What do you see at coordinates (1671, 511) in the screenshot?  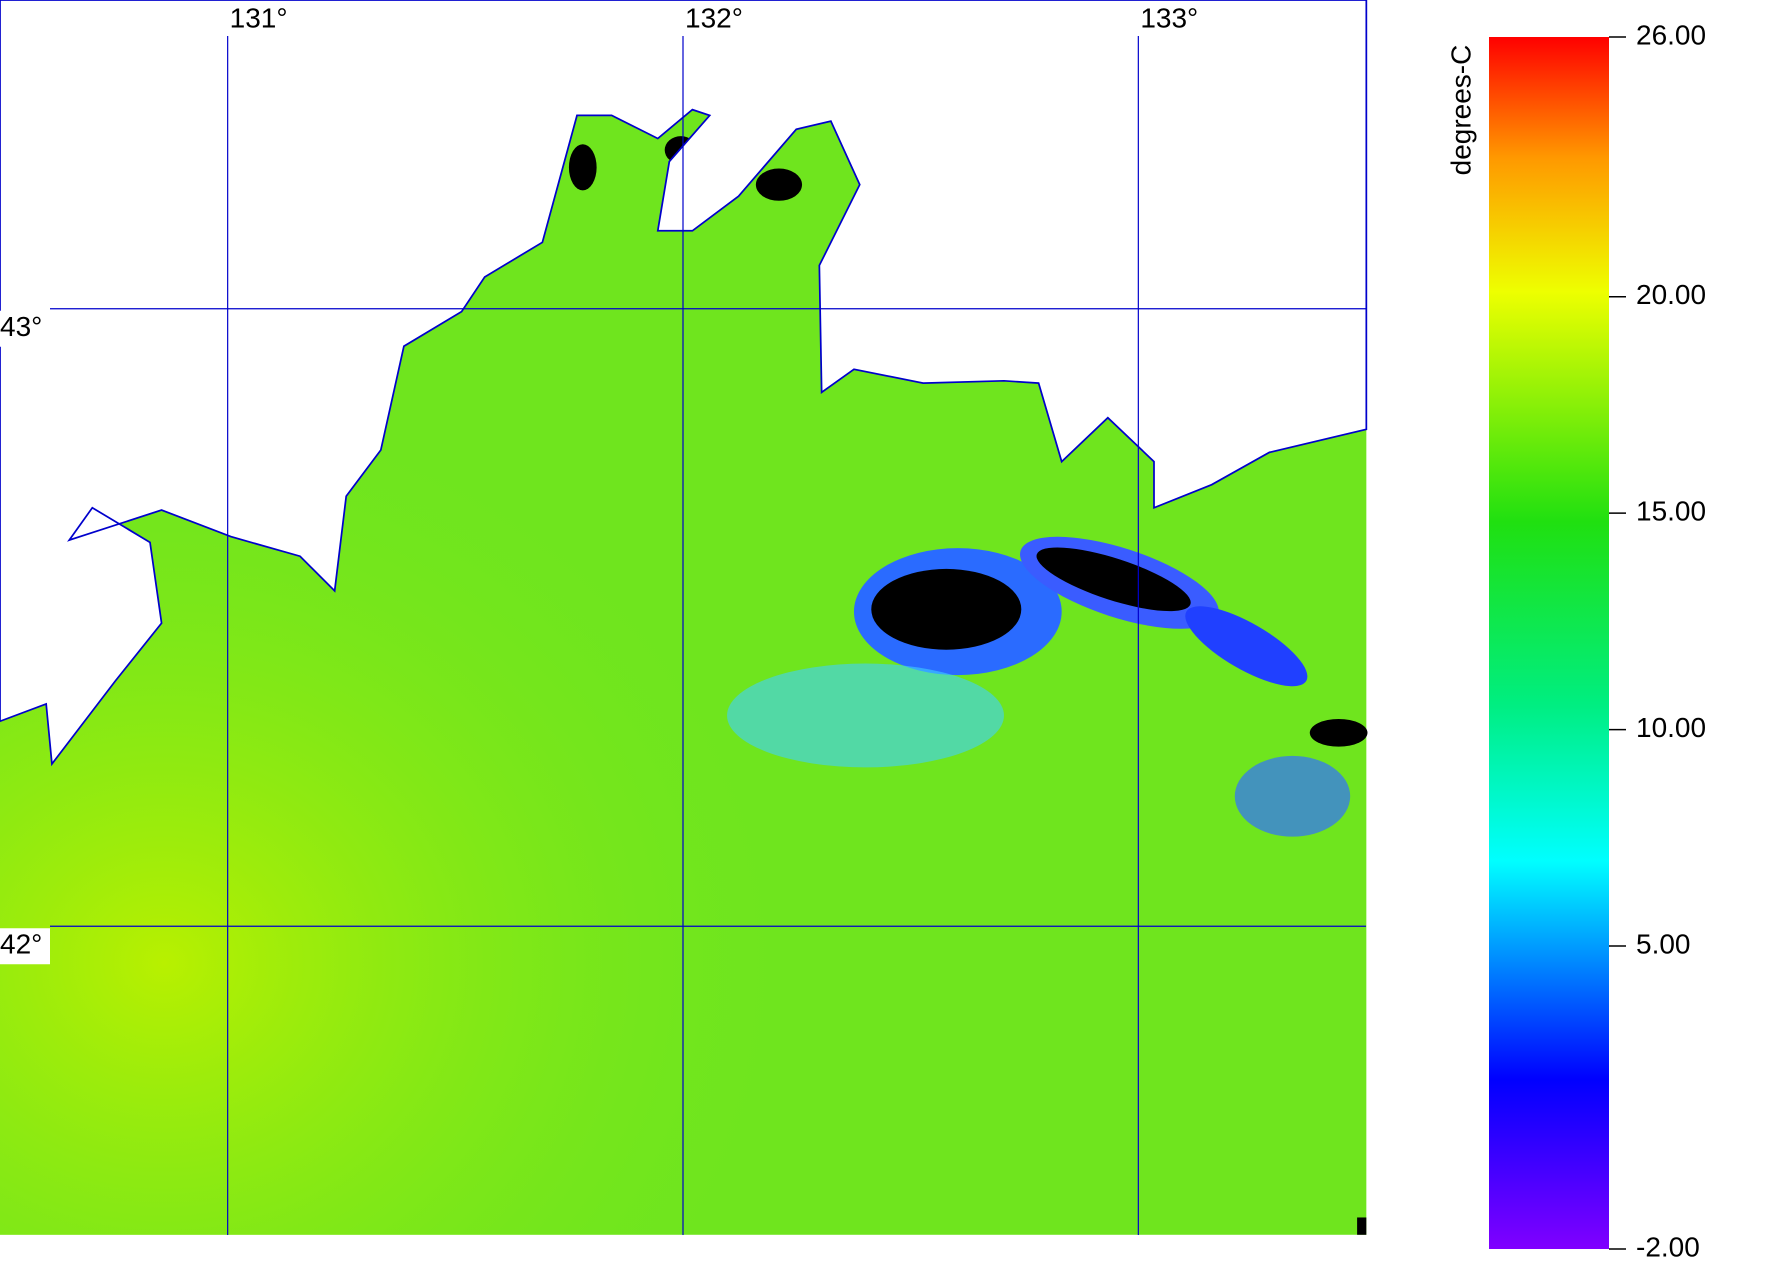 I see `colorbar-tick-label: 15.00` at bounding box center [1671, 511].